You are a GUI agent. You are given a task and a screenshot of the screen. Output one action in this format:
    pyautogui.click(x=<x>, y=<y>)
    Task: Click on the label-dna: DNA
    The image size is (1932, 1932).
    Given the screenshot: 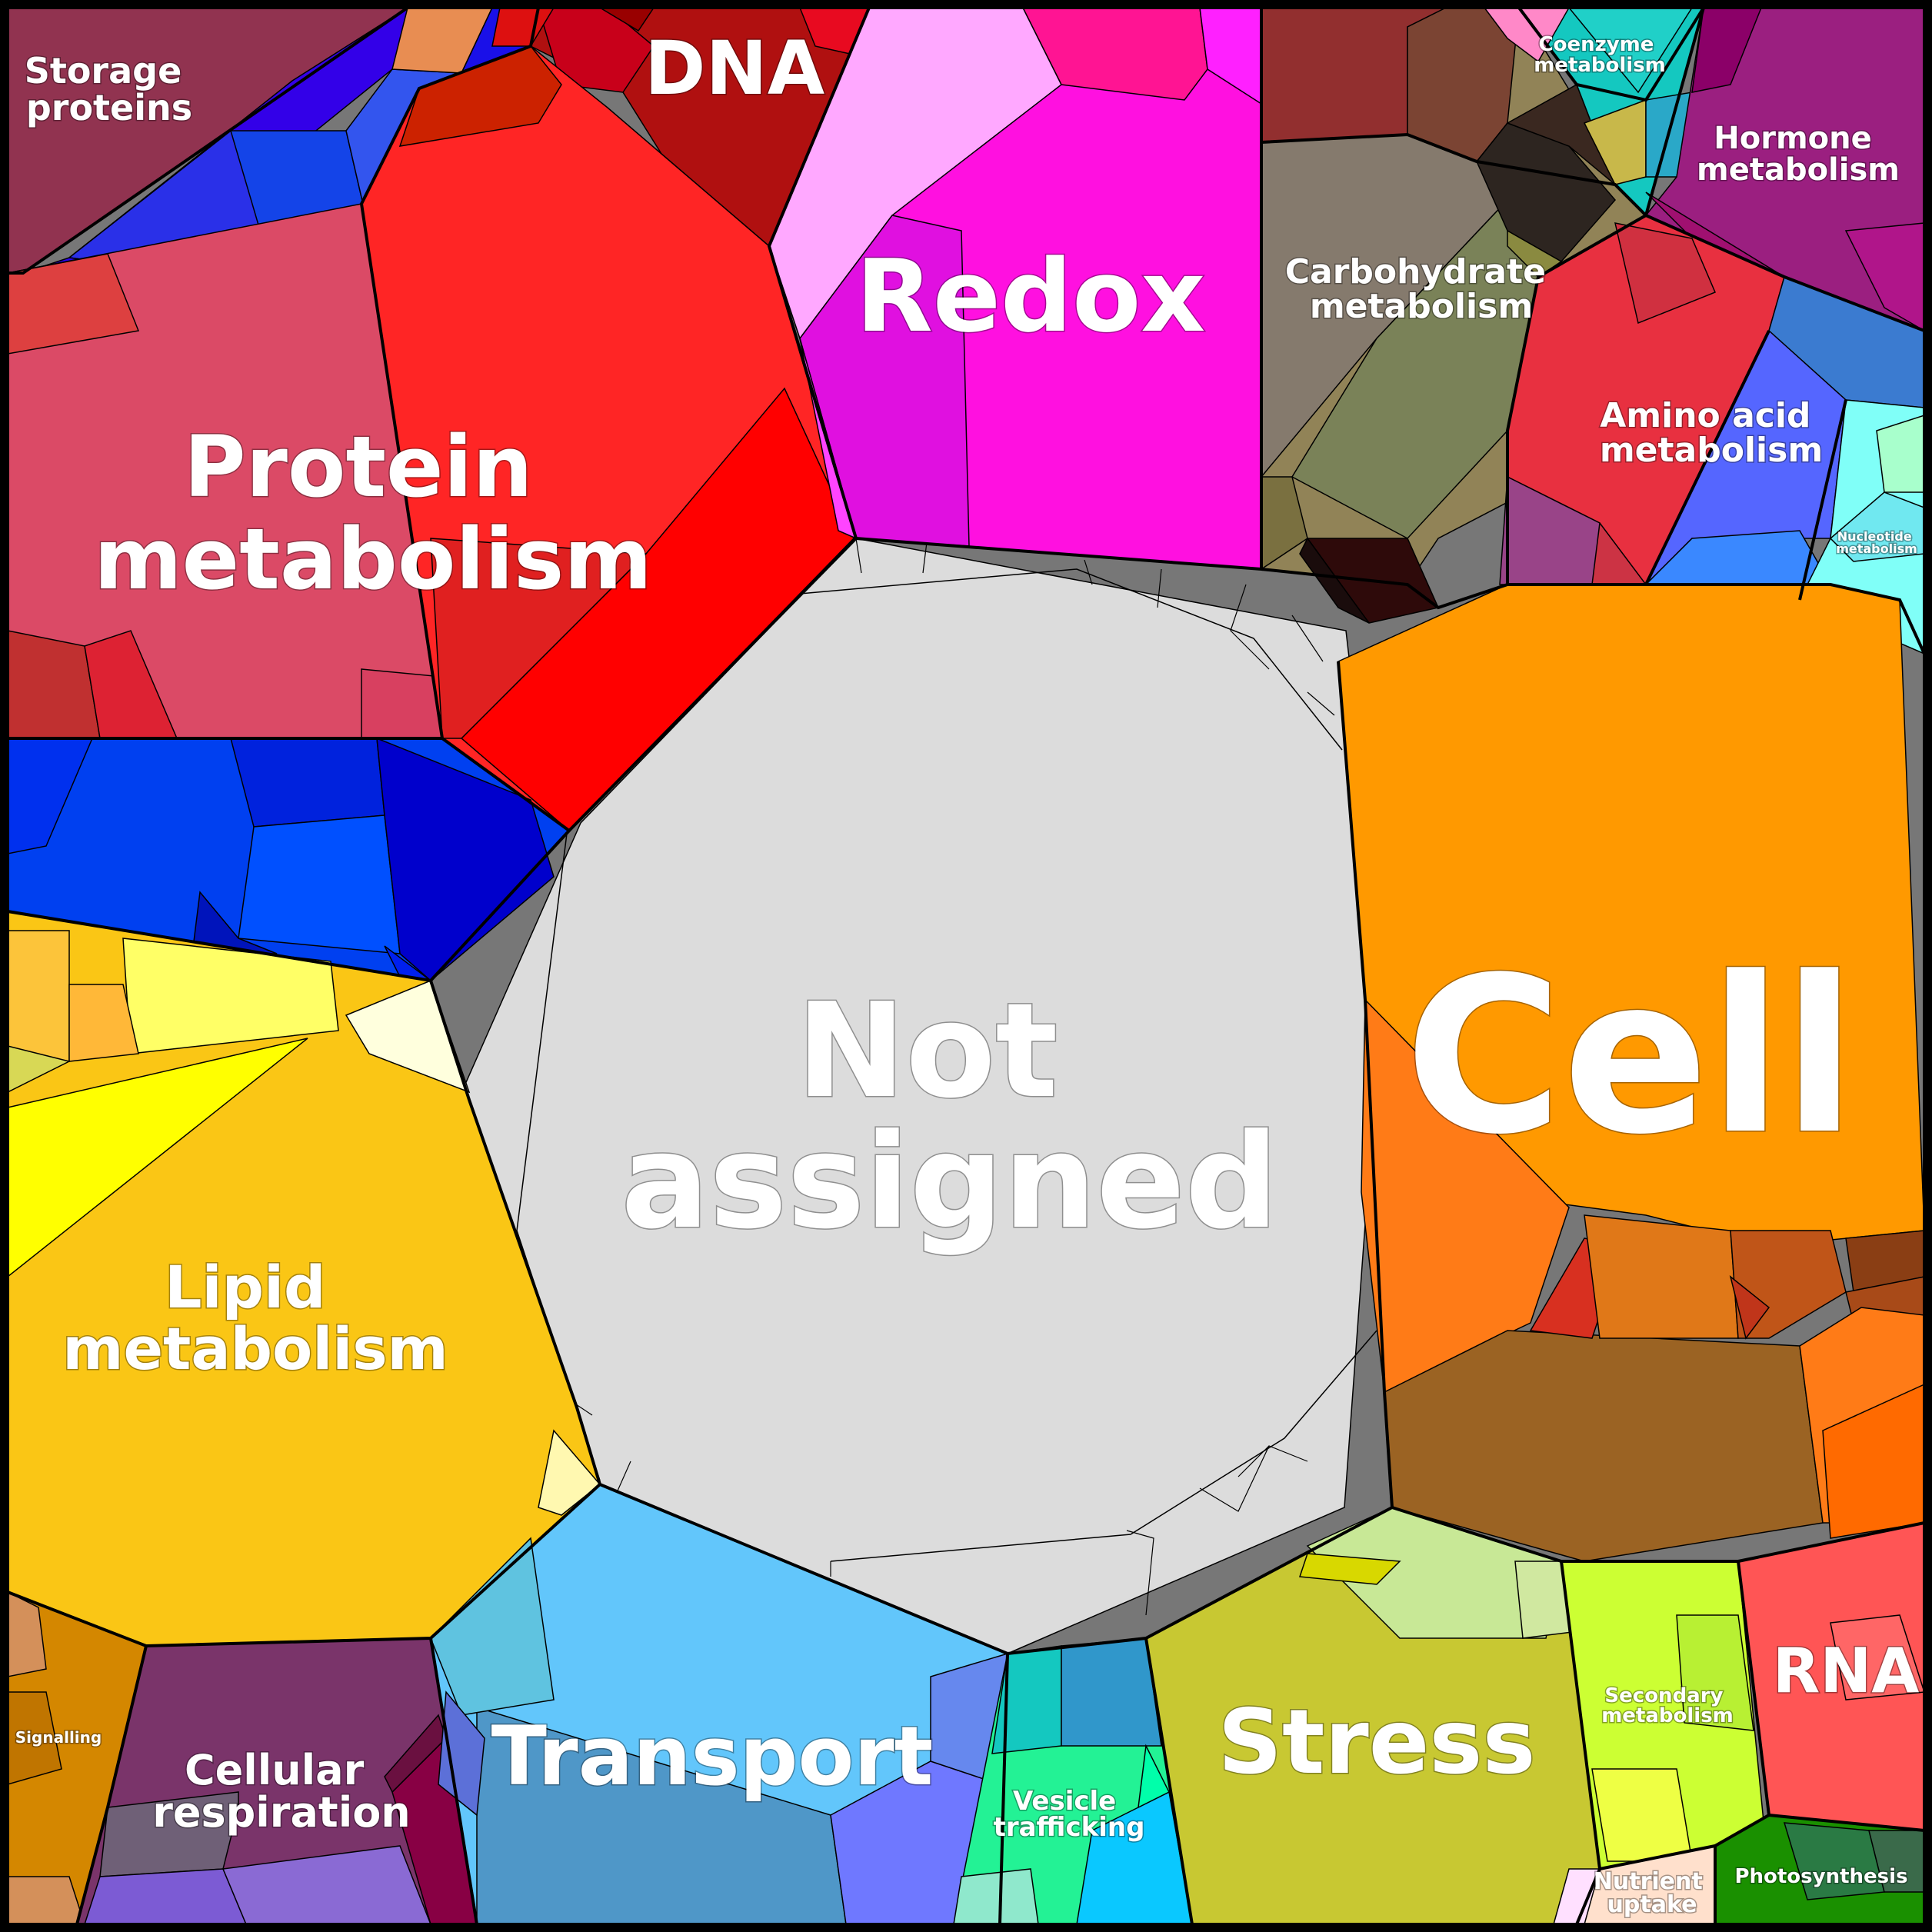 What is the action you would take?
    pyautogui.click(x=734, y=68)
    